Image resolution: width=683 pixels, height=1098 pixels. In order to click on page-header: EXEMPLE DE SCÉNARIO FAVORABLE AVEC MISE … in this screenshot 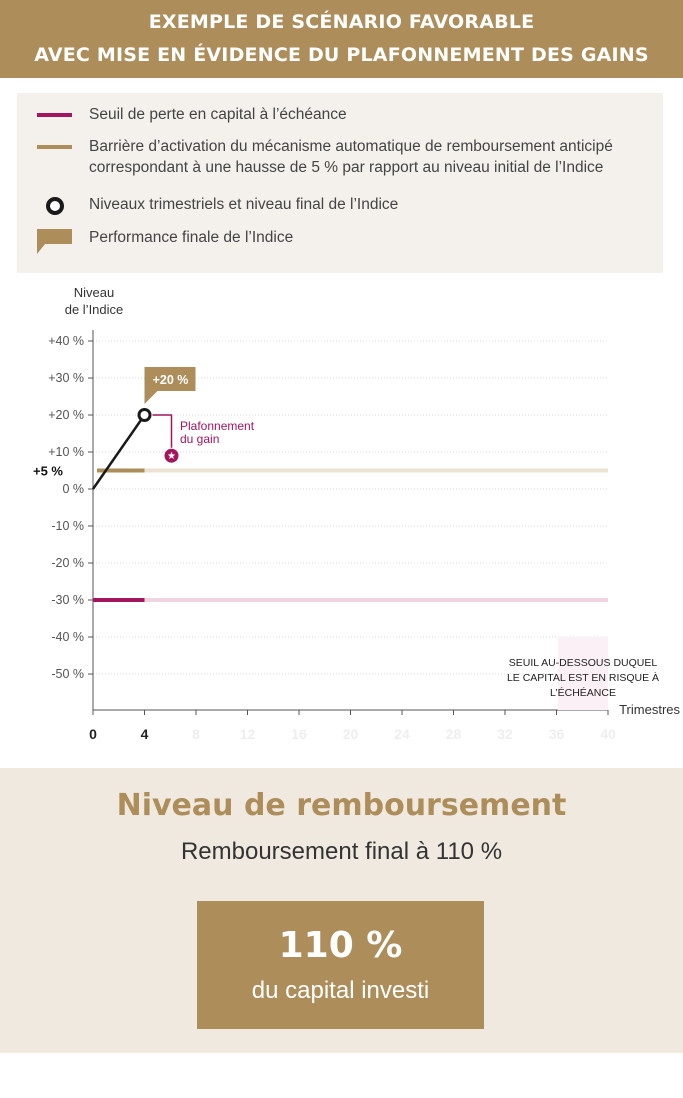, I will do `click(341, 39)`.